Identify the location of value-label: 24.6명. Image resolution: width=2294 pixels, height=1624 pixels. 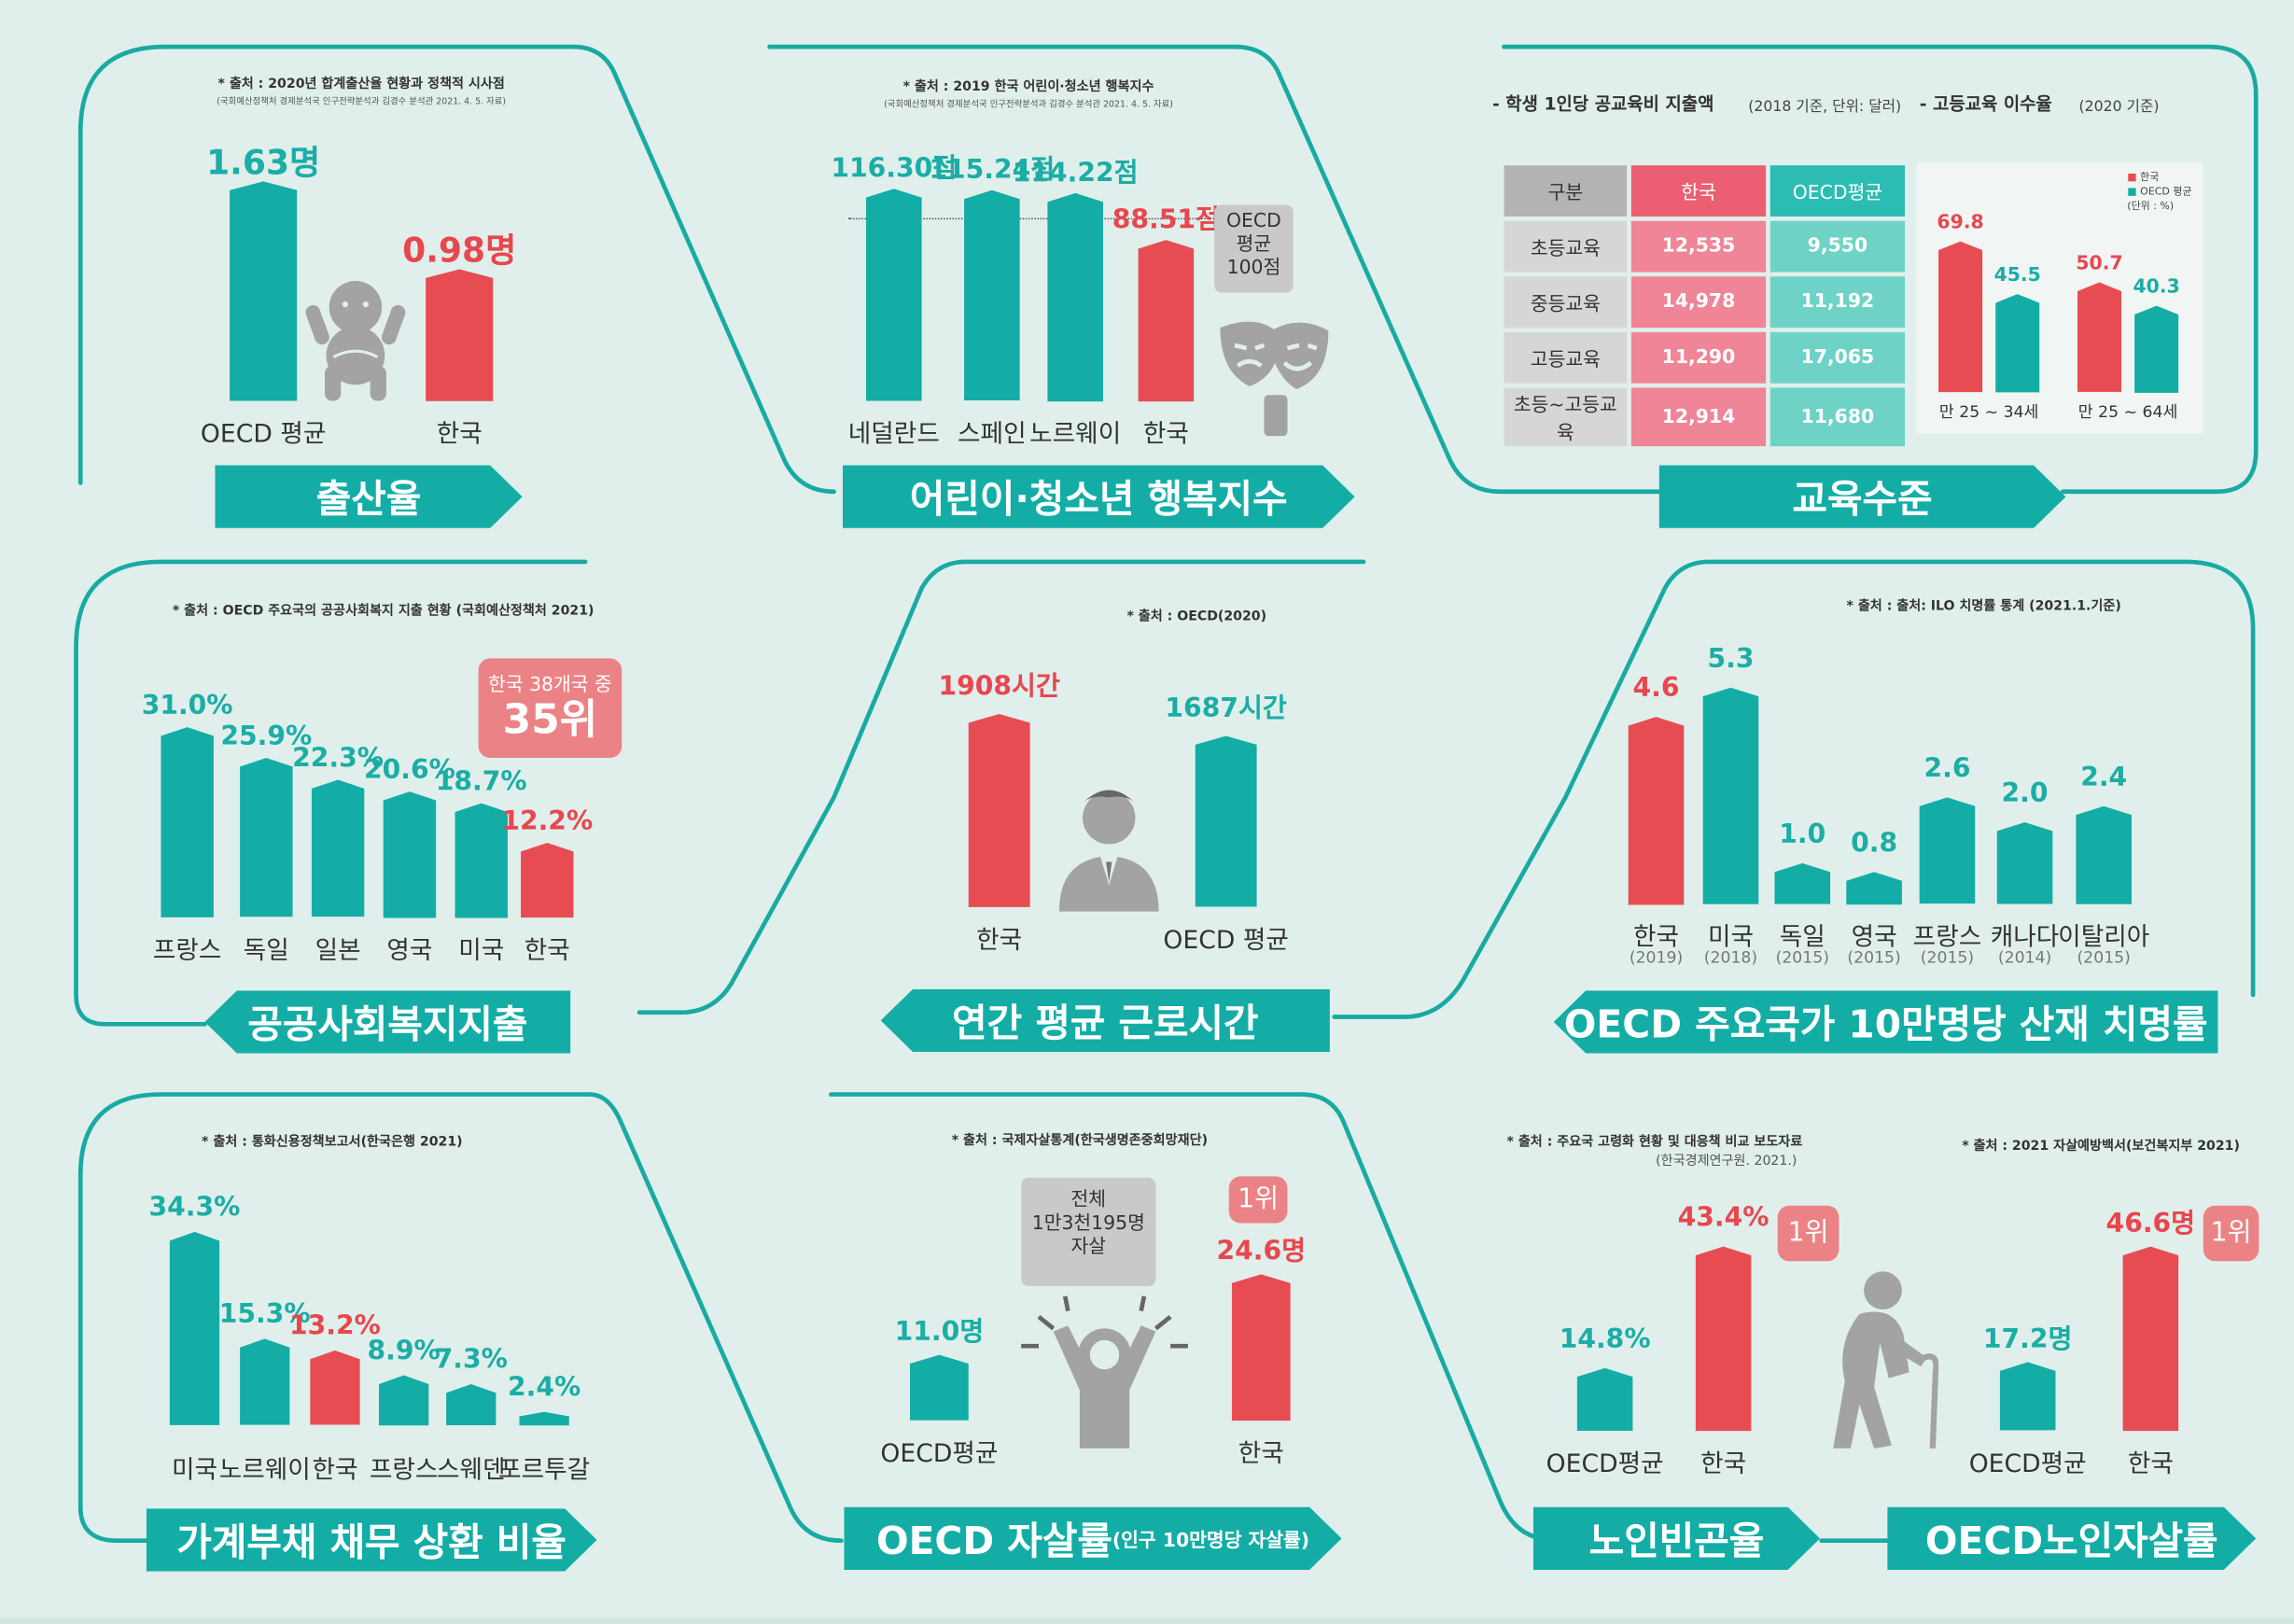
(1261, 1251).